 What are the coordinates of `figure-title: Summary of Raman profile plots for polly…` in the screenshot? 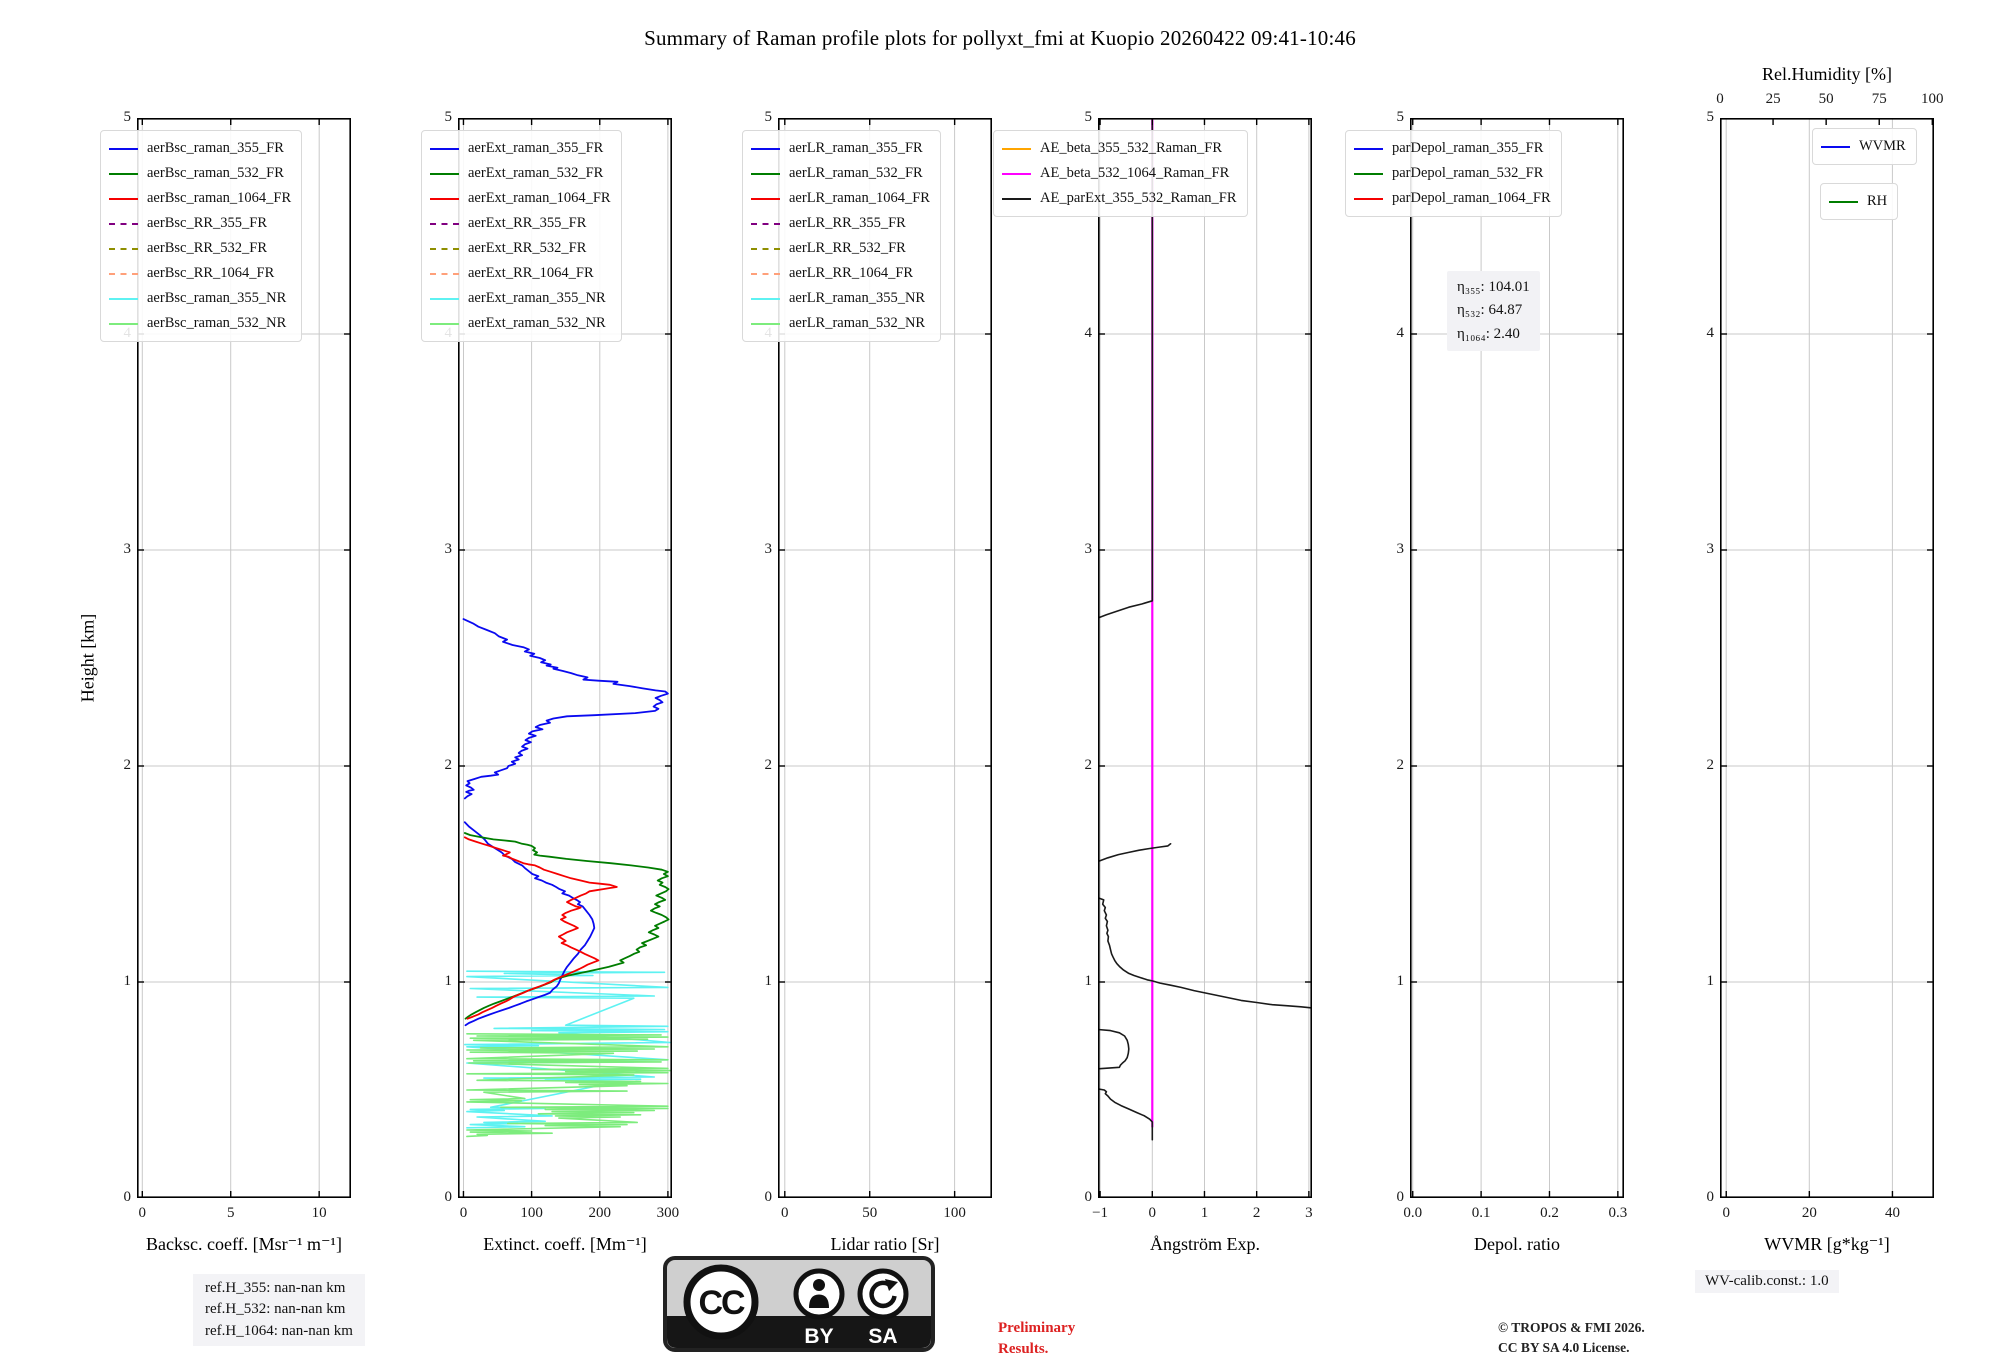 It's located at (1000, 38).